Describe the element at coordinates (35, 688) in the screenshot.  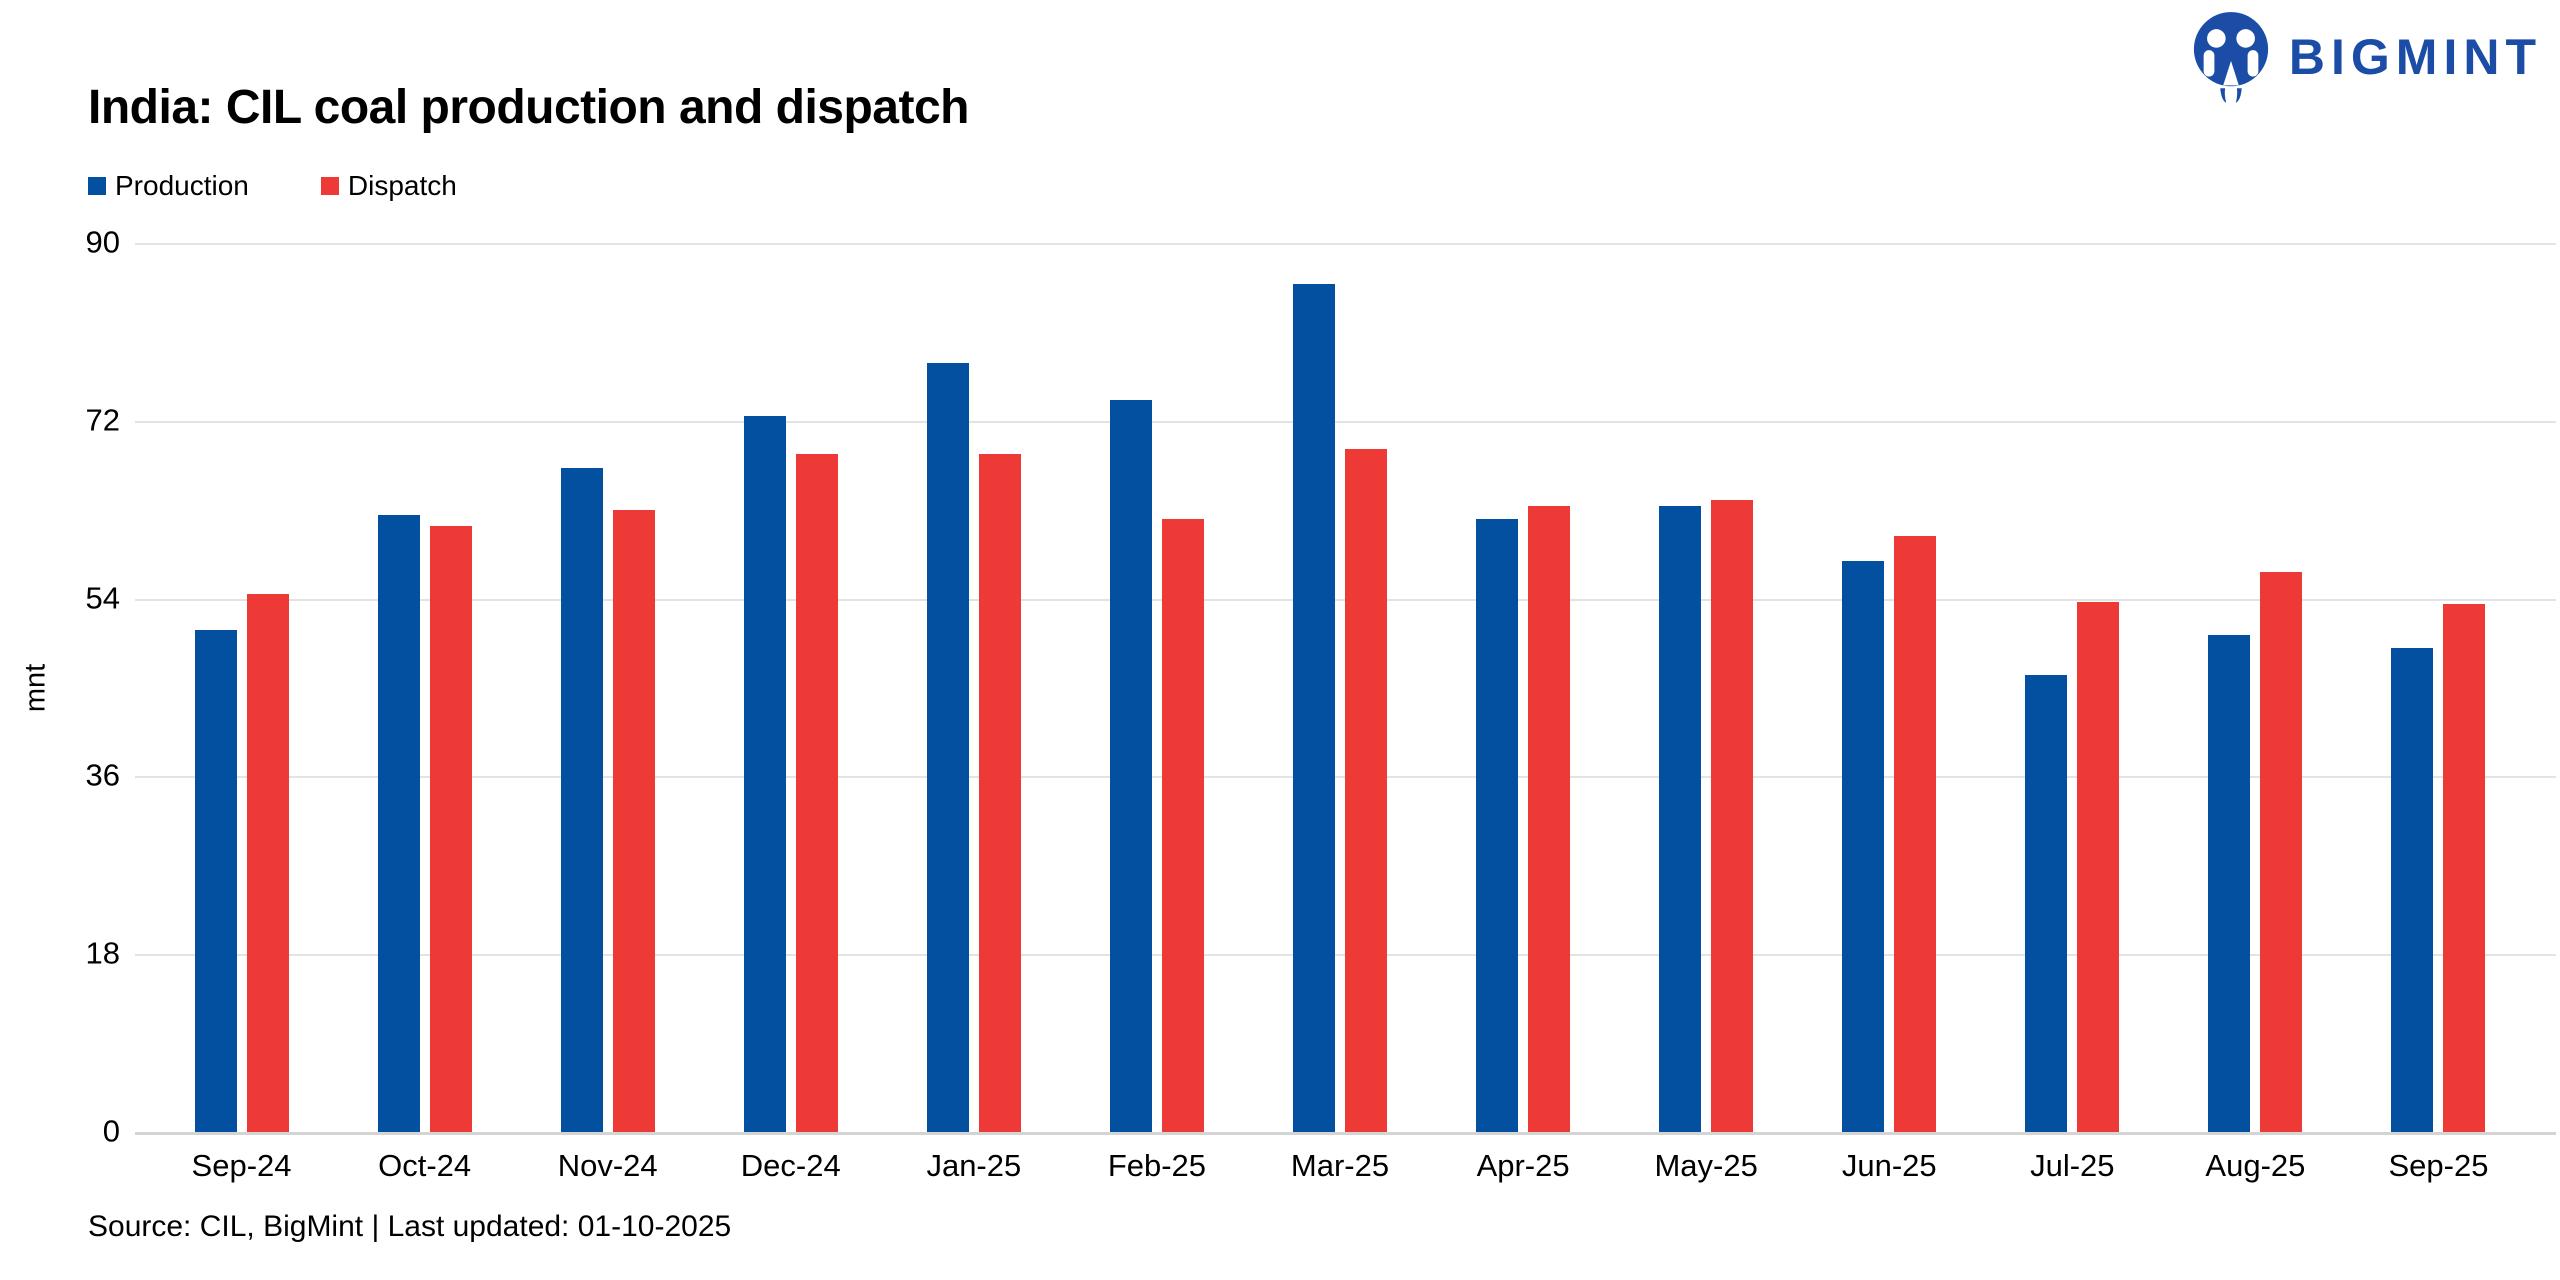
I see `y-axis-unit-label: mnt` at that location.